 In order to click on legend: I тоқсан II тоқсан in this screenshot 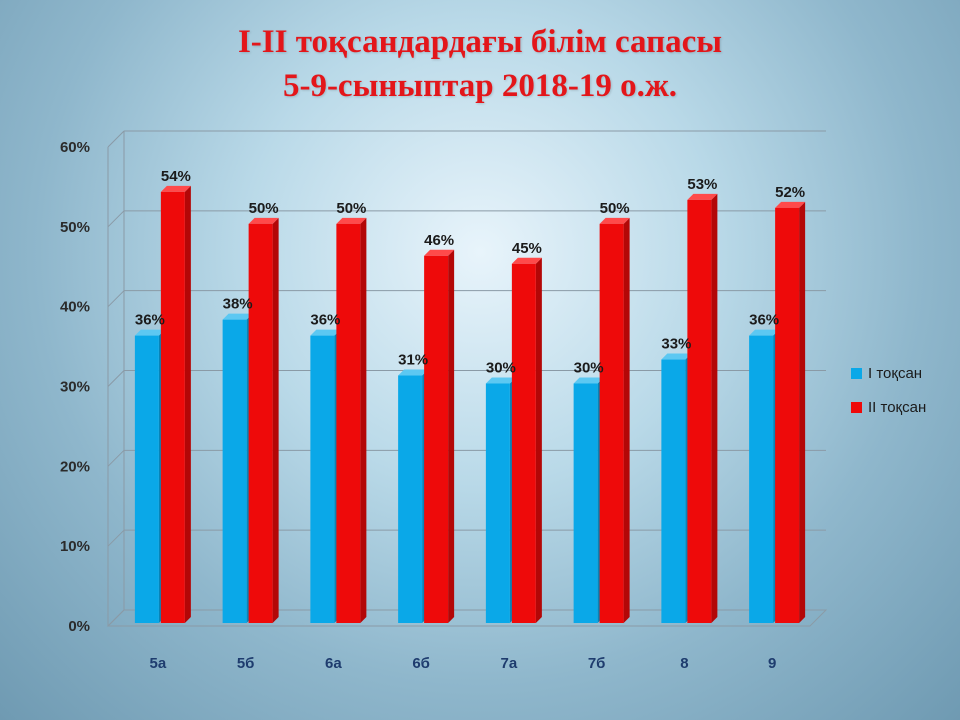, I will do `click(888, 390)`.